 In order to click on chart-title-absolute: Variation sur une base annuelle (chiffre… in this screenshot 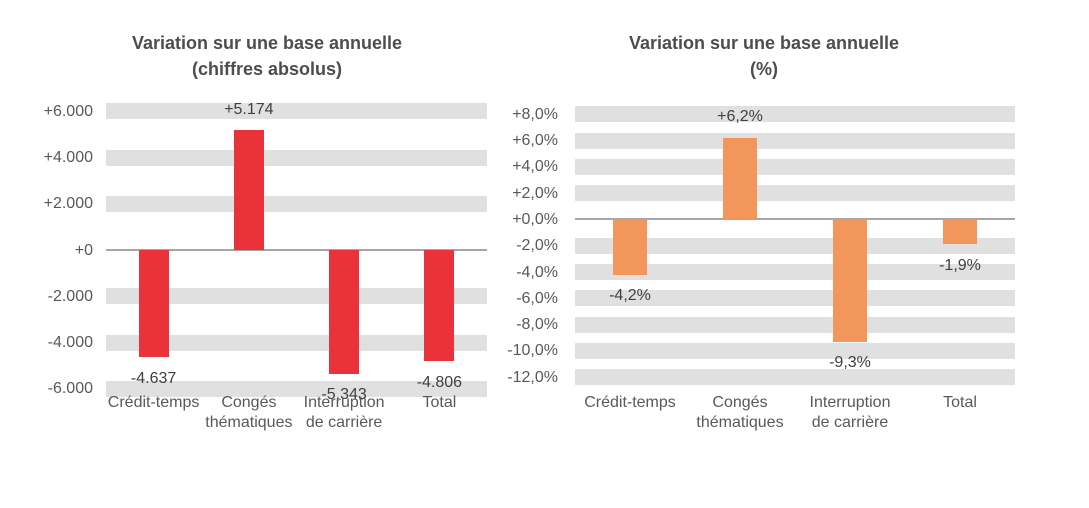, I will do `click(267, 56)`.